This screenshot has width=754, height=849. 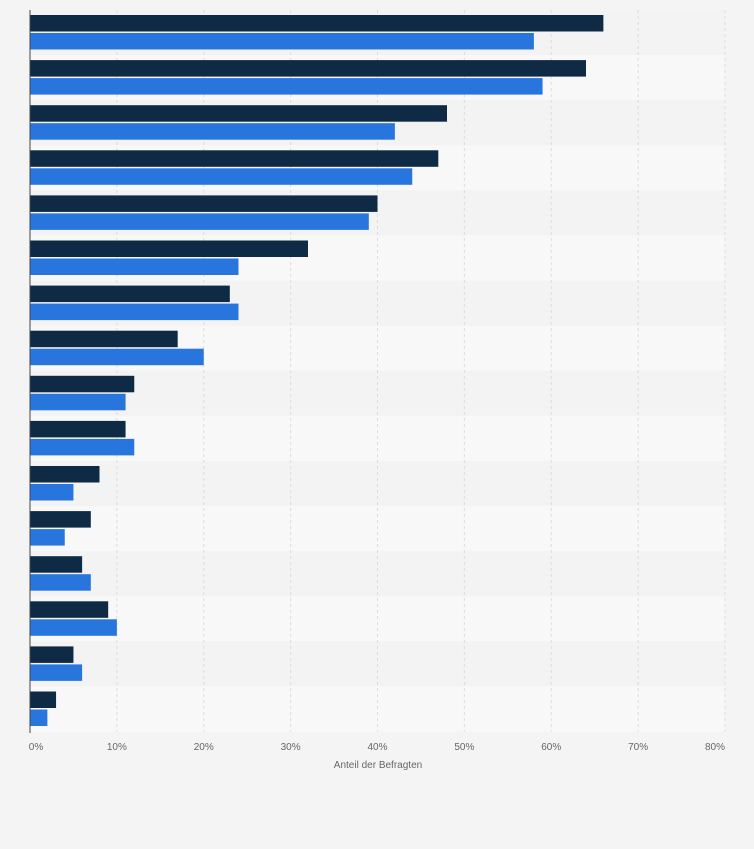 I want to click on x-tick-label: 10%, so click(x=117, y=747).